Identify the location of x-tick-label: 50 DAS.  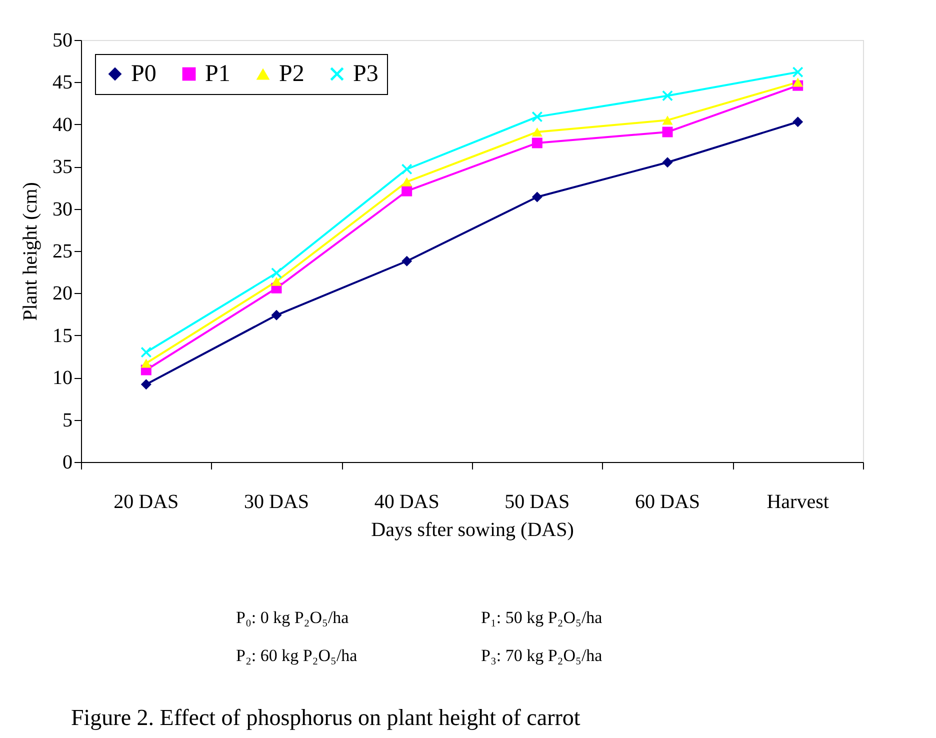
(537, 502).